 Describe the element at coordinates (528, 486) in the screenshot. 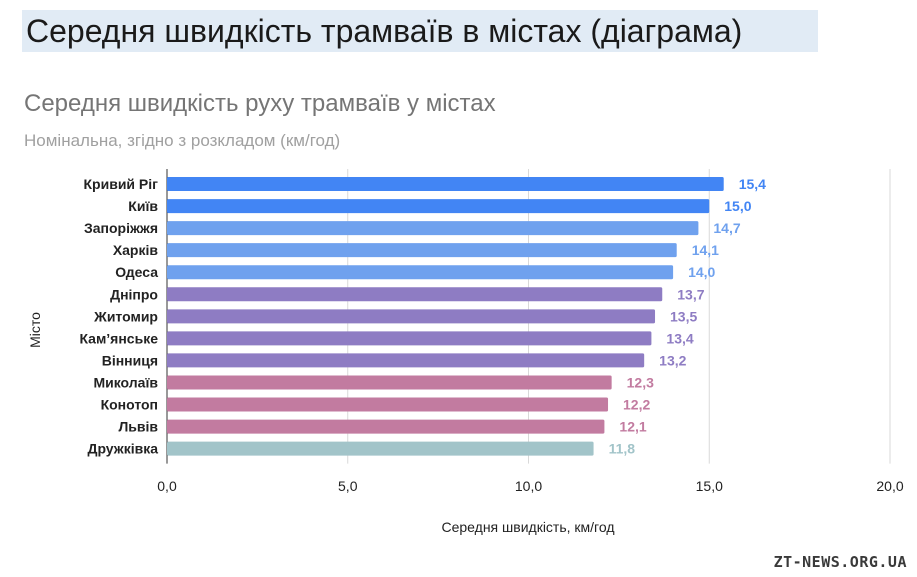

I see `x-tick-label: 10,0` at that location.